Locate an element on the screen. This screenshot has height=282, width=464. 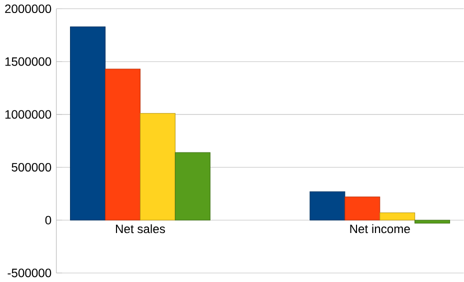
y-tick-label: 0 is located at coordinates (48, 220).